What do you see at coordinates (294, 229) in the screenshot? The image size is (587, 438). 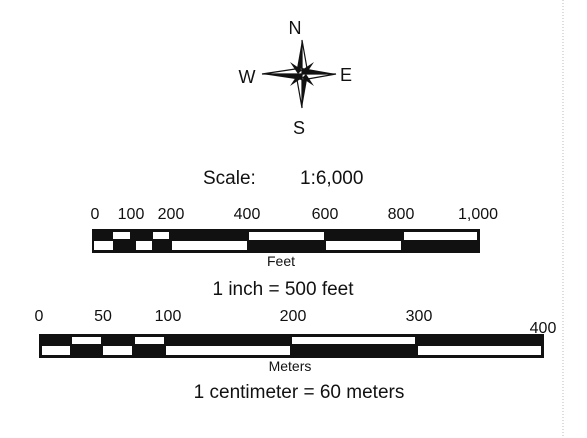 I see `feet-scale-bar: 0 100 200 400 600 800 1,000` at bounding box center [294, 229].